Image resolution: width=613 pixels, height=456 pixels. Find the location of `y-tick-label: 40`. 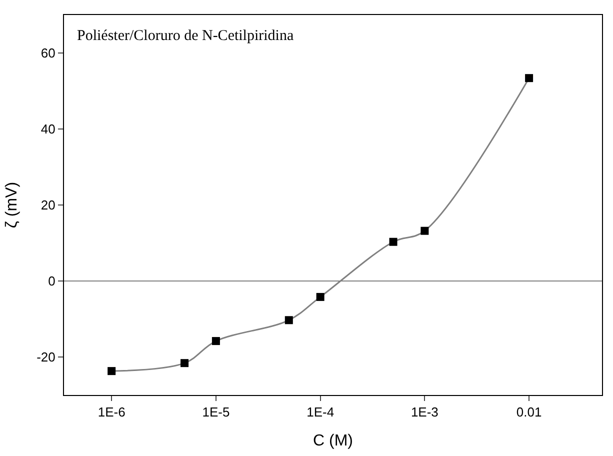

y-tick-label: 40 is located at coordinates (48, 129).